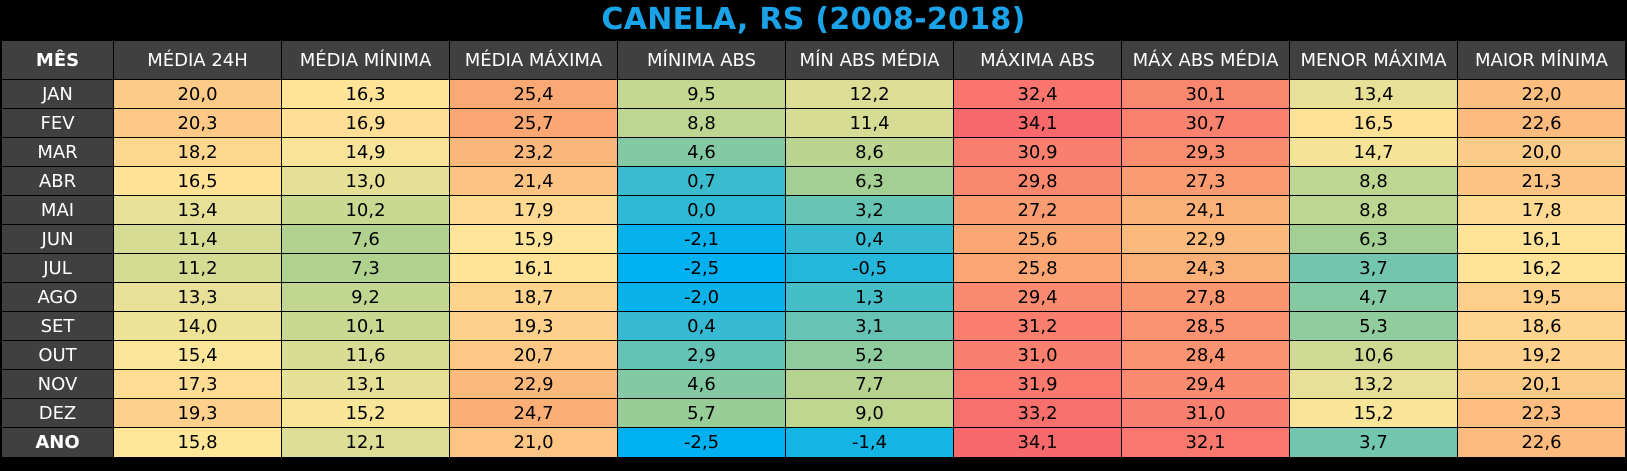  I want to click on value-cell: 5,2, so click(869, 355).